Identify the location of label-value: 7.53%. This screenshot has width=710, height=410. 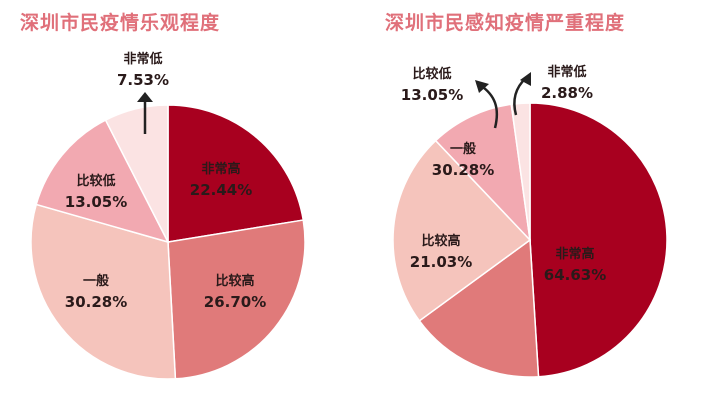
(143, 80).